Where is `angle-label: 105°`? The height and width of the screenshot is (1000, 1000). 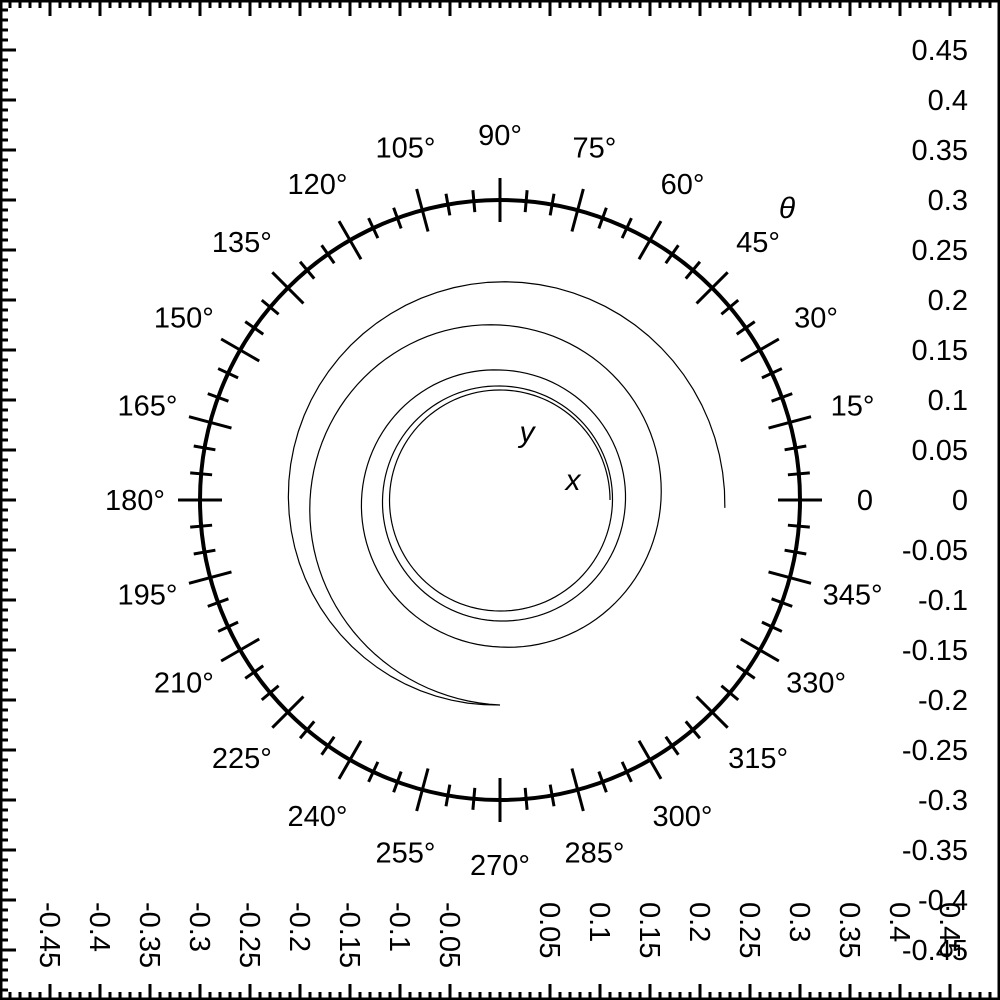
angle-label: 105° is located at coordinates (406, 148).